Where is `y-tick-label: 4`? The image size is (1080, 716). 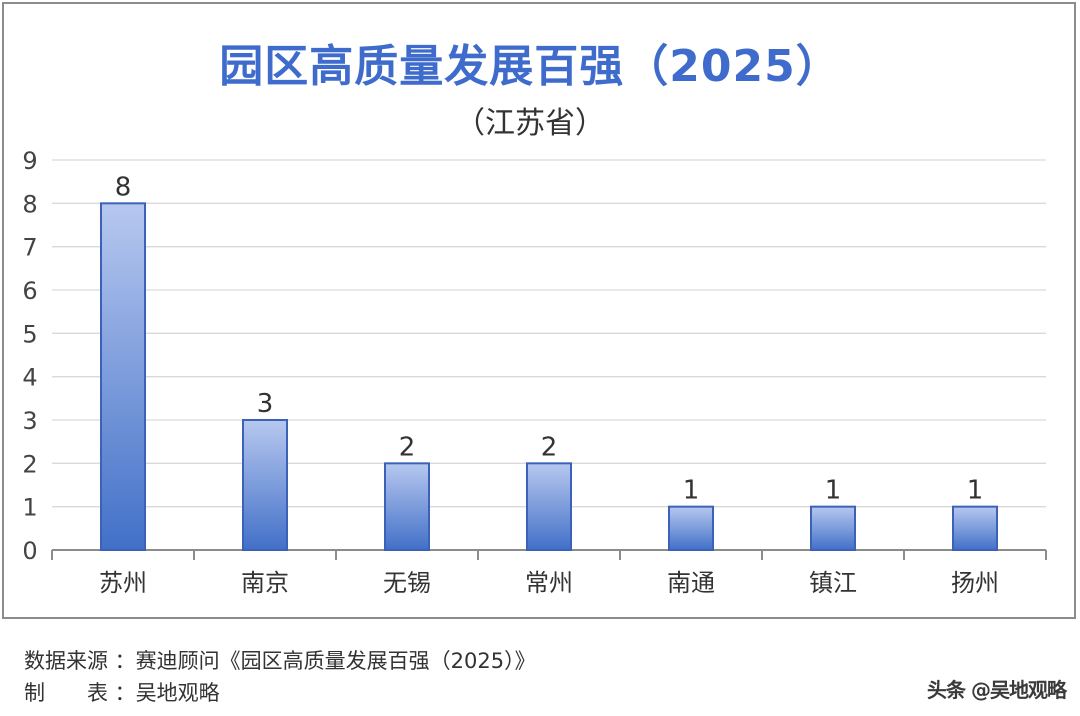
y-tick-label: 4 is located at coordinates (29, 378).